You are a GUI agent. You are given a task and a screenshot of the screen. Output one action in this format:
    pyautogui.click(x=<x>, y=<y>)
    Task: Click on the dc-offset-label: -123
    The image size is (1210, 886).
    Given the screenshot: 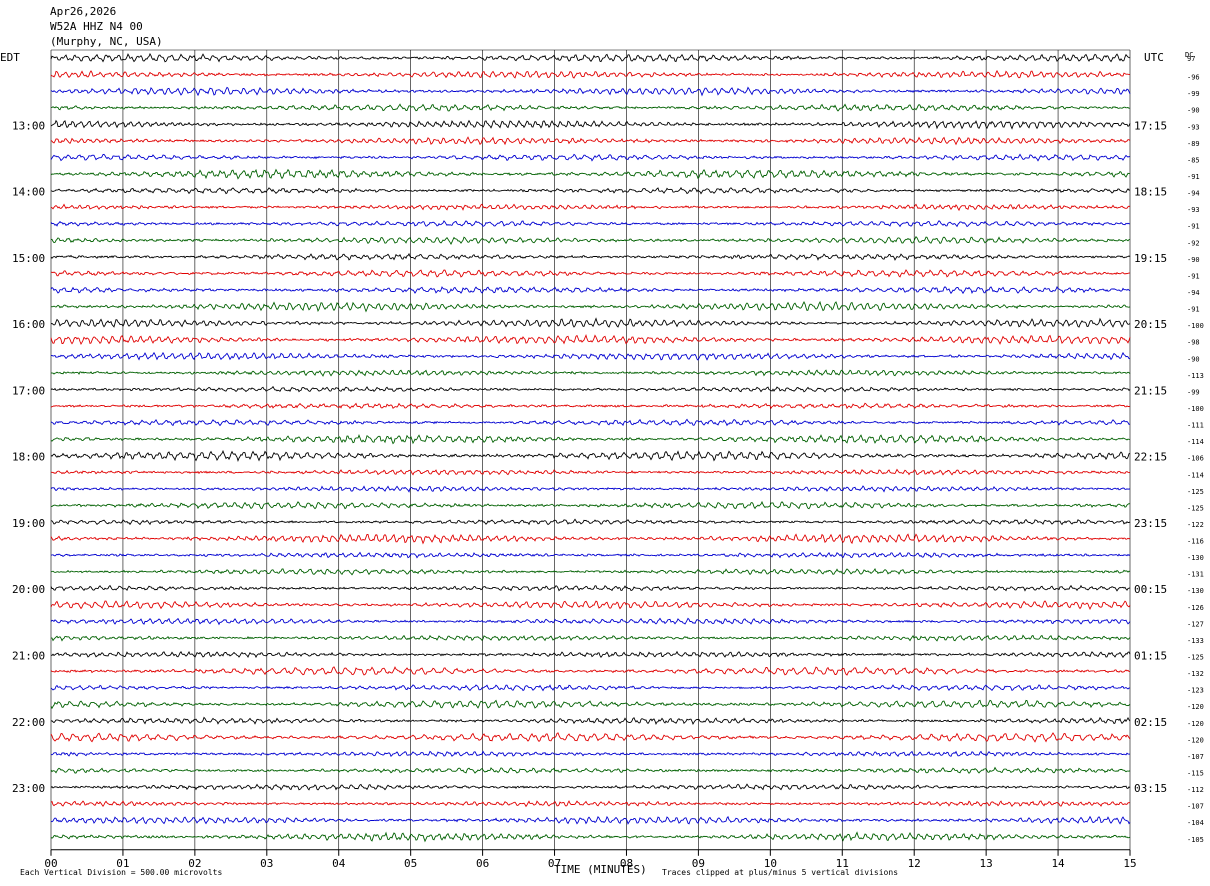 What is the action you would take?
    pyautogui.click(x=1195, y=691)
    